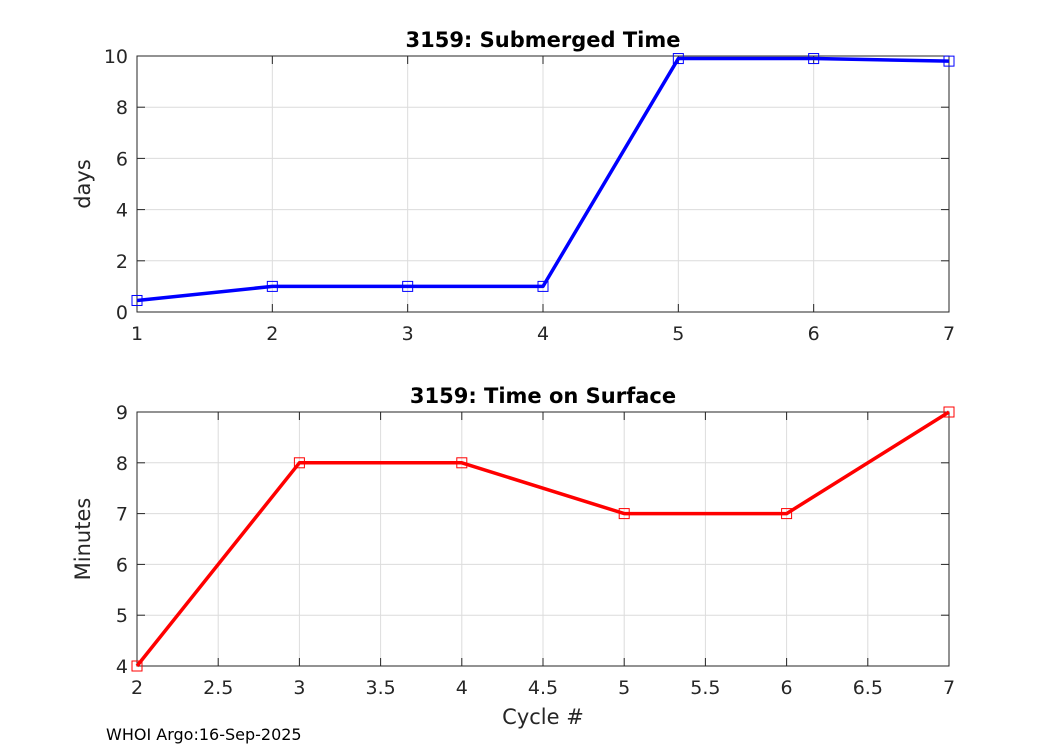 The image size is (1050, 750). Describe the element at coordinates (116, 57) in the screenshot. I see `y-tick-label: 10` at that location.